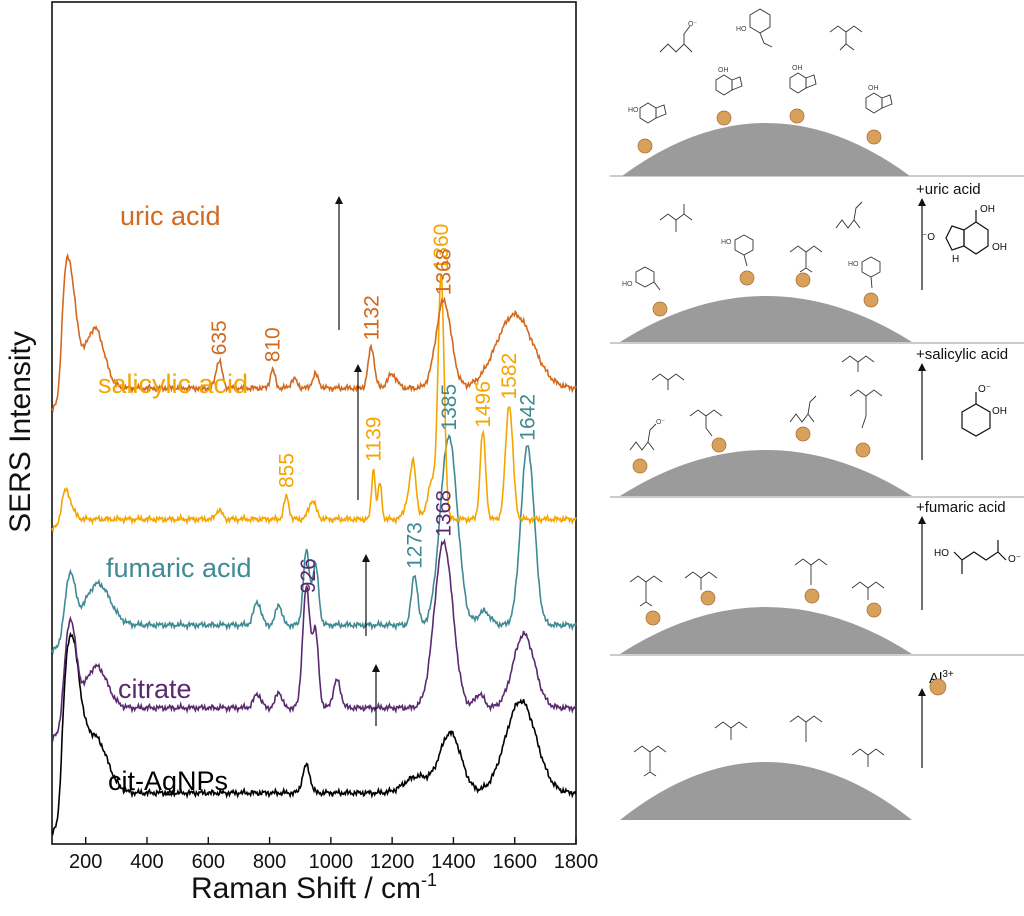 The height and width of the screenshot is (916, 1024). Describe the element at coordinates (528, 417) in the screenshot. I see `peak-label-fumaric: 1642` at that location.